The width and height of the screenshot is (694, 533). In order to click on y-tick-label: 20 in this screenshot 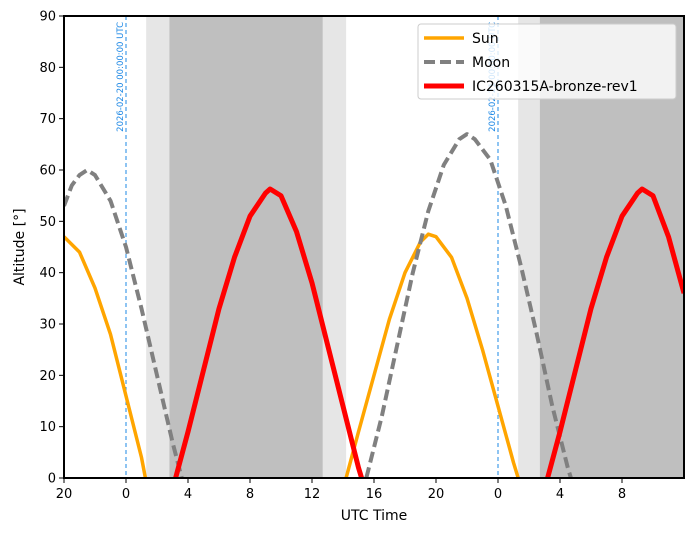, I will do `click(47, 376)`.